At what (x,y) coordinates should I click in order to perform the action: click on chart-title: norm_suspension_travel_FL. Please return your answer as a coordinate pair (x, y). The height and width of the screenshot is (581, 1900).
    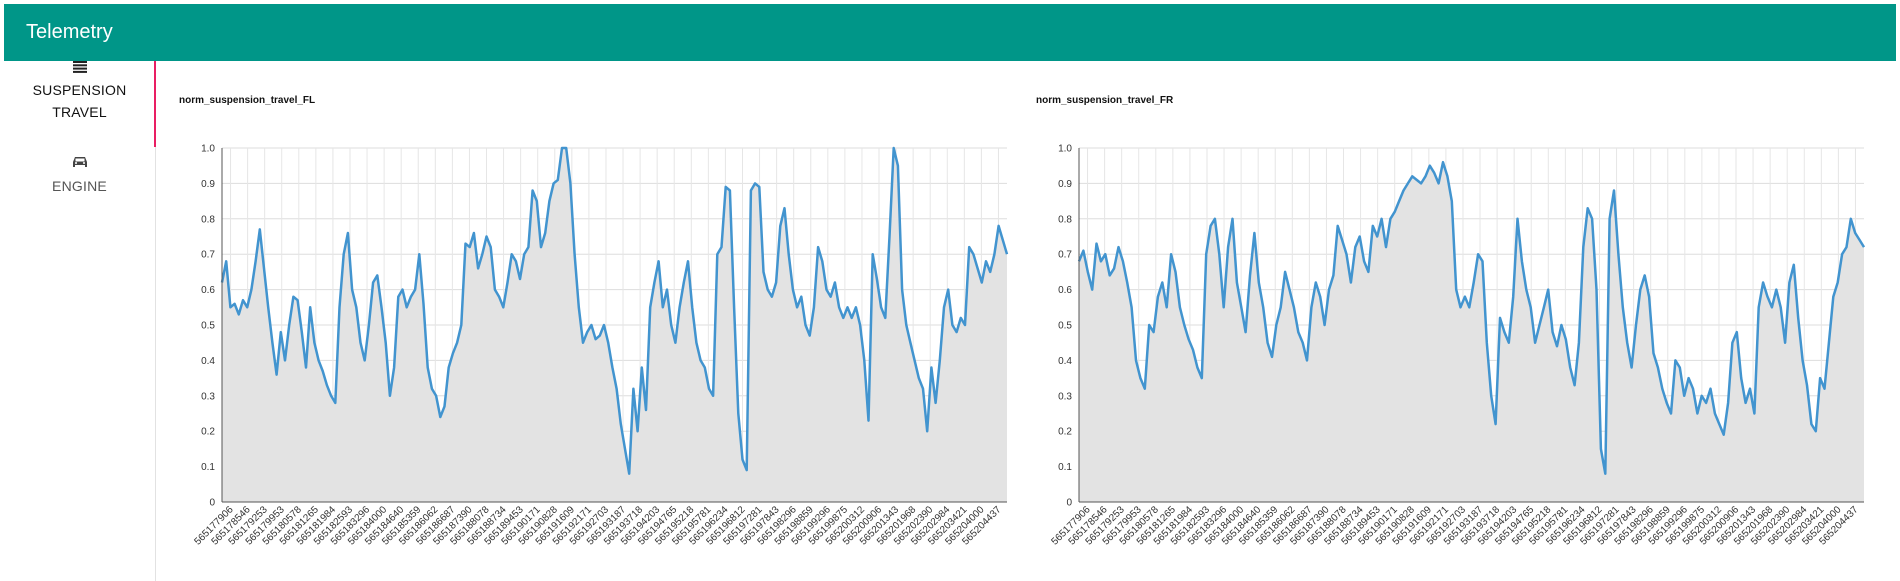
    Looking at the image, I should click on (247, 100).